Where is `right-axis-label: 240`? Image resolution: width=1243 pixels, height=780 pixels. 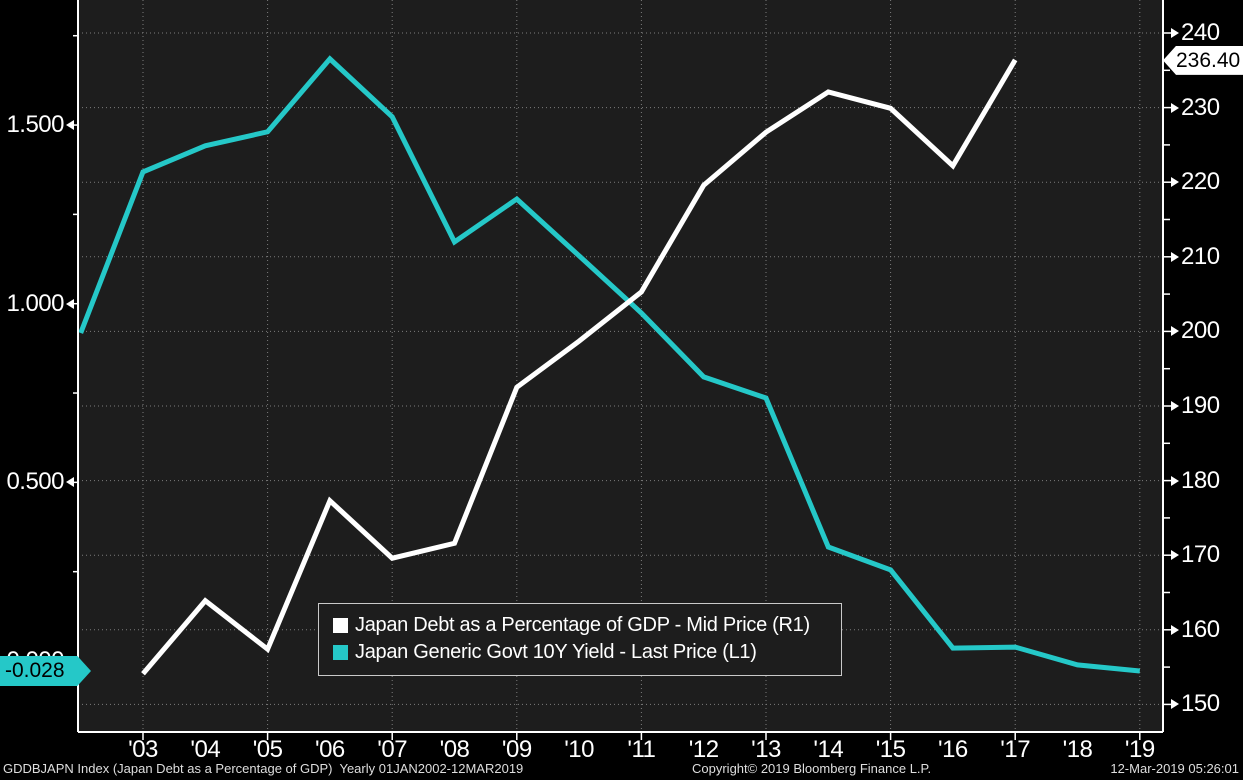
right-axis-label: 240 is located at coordinates (1200, 32).